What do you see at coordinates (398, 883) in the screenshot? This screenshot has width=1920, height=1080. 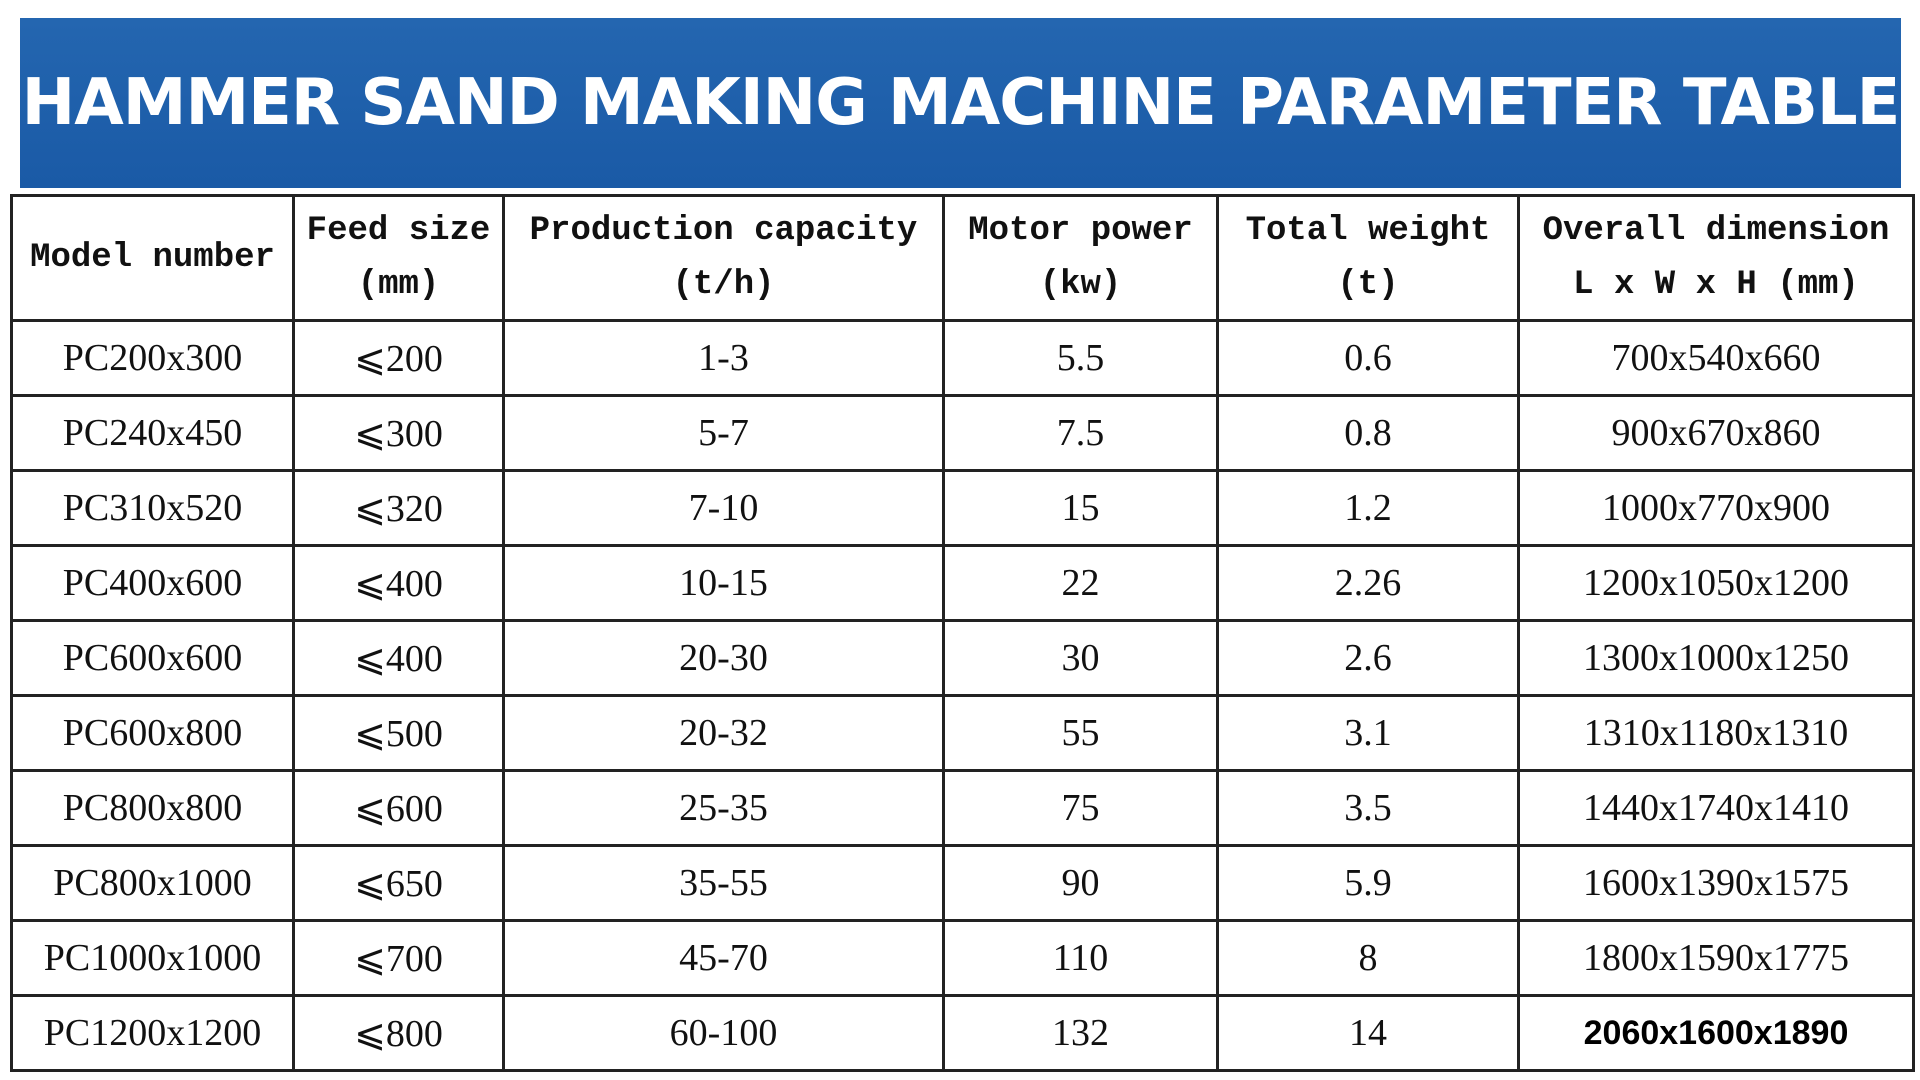 I see `table-cell: ⩽650` at bounding box center [398, 883].